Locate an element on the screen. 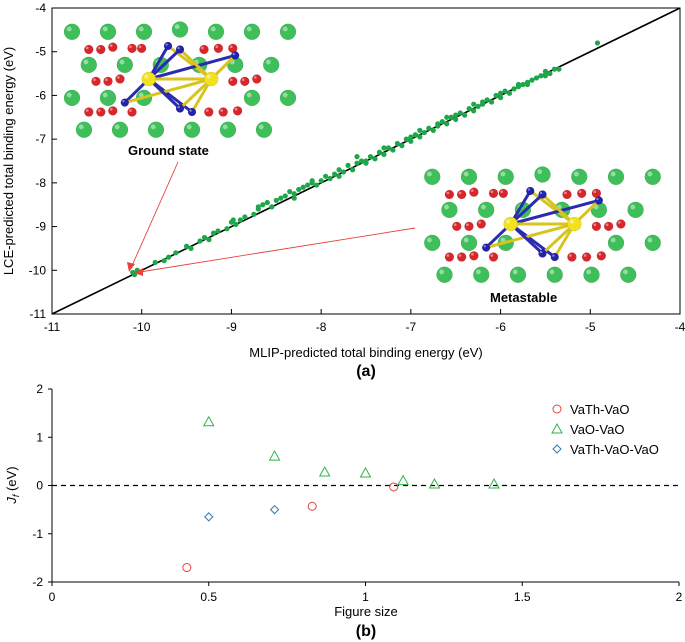 The height and width of the screenshot is (642, 685). panel-a-x-tick-label: -8 is located at coordinates (321, 327).